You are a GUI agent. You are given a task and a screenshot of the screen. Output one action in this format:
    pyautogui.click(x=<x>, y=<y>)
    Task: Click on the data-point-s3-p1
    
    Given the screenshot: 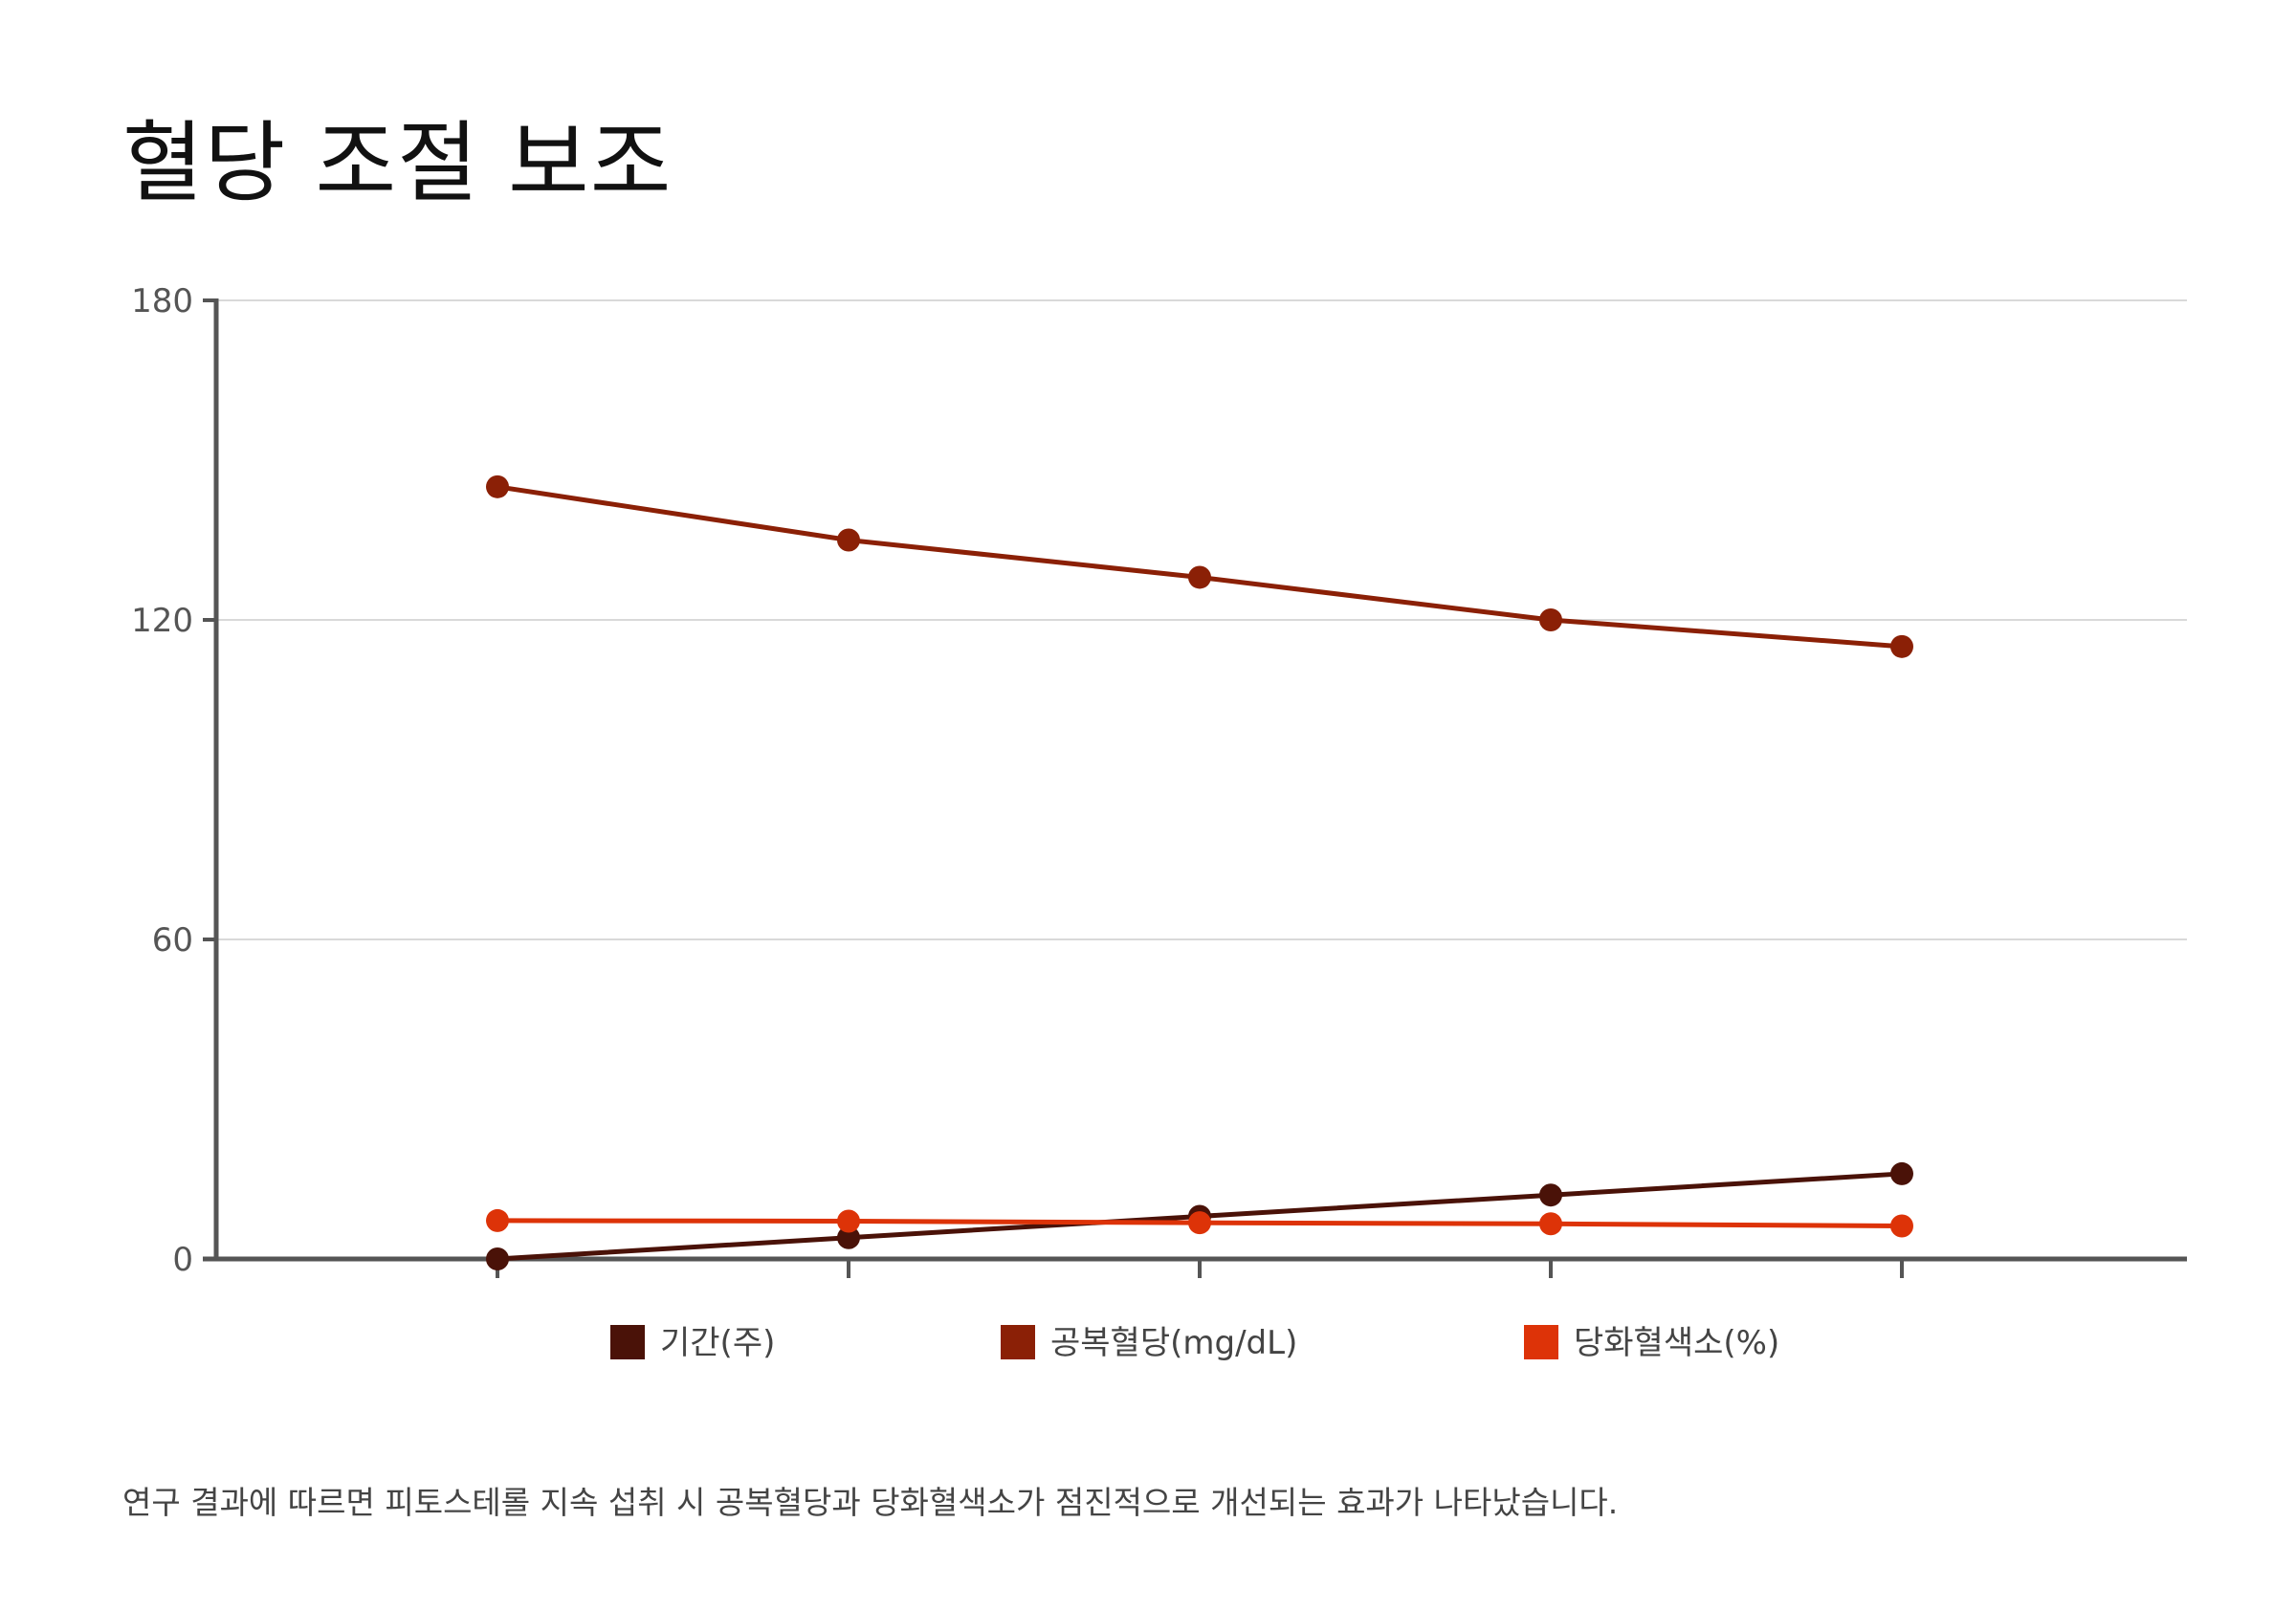 What is the action you would take?
    pyautogui.click(x=497, y=1220)
    